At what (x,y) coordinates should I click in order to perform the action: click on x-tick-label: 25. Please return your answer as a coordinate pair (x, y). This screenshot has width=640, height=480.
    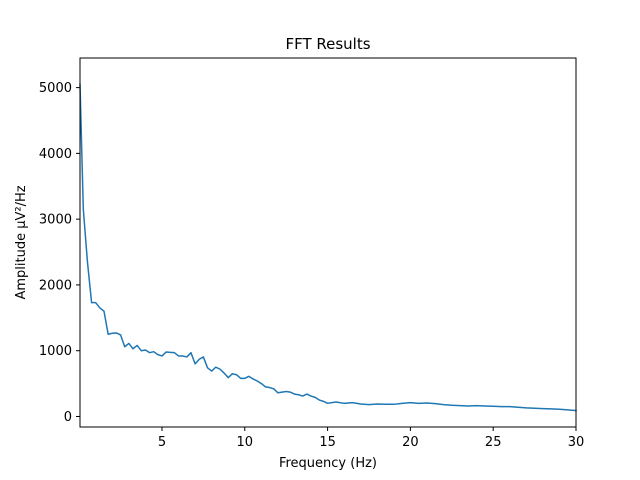
    Looking at the image, I should click on (493, 442).